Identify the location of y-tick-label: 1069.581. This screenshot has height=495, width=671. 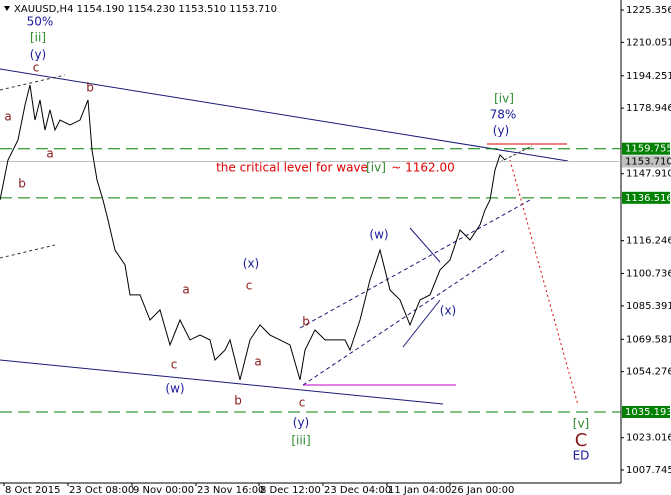
(648, 339).